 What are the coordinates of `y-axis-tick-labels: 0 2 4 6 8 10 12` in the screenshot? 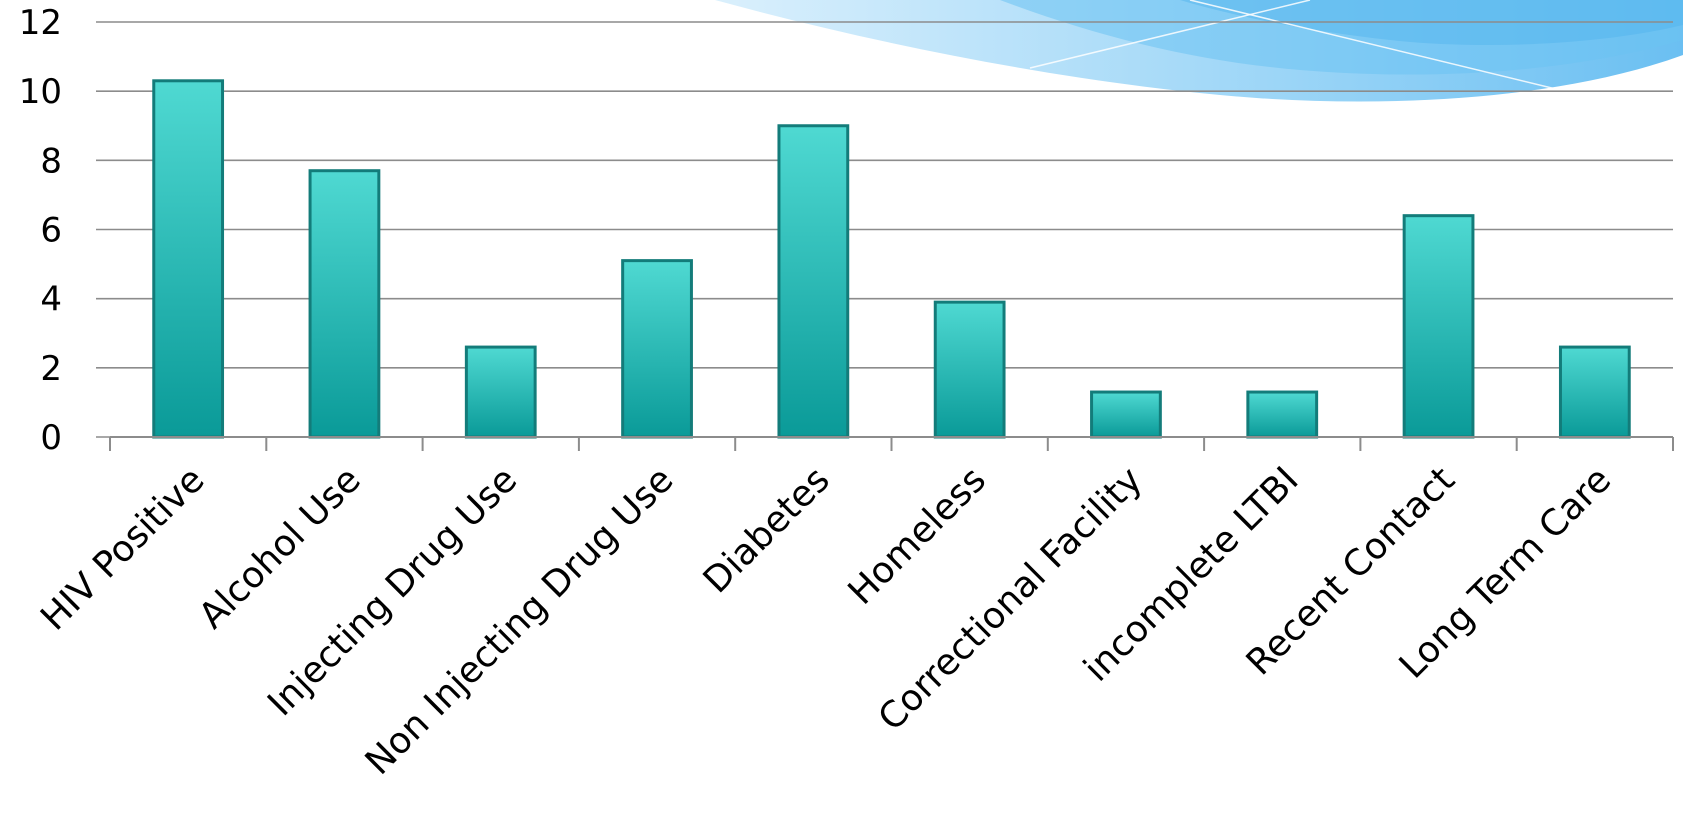 It's located at (40, 230).